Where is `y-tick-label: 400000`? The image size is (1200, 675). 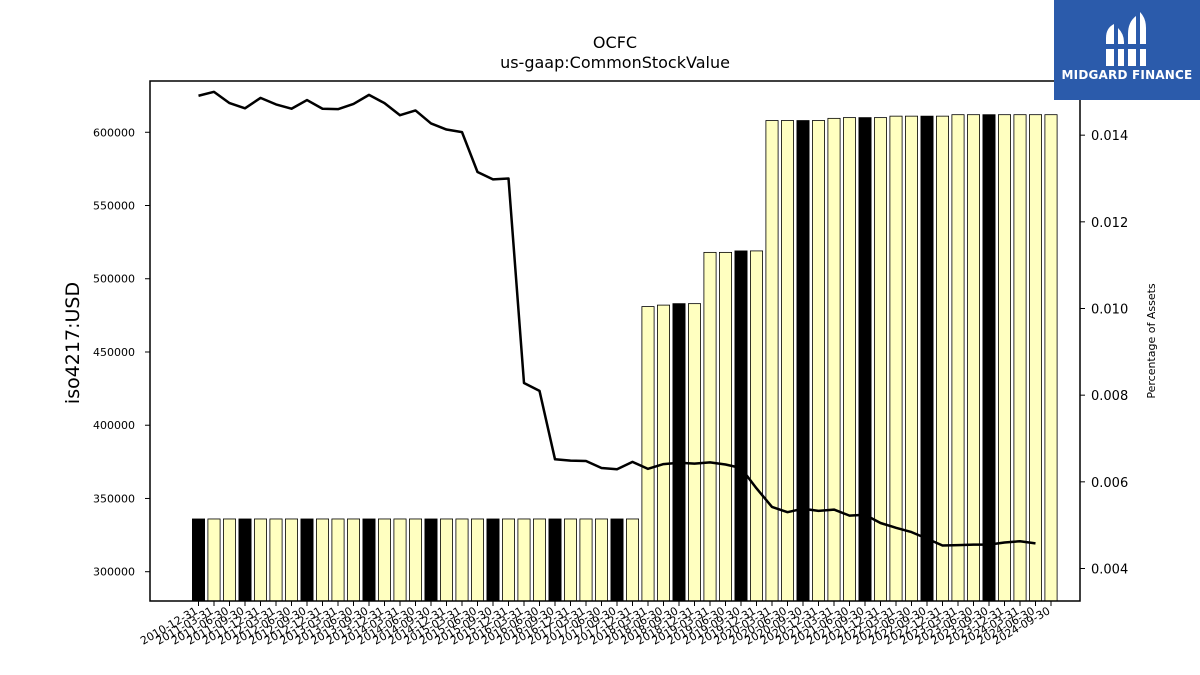 y-tick-label: 400000 is located at coordinates (114, 425).